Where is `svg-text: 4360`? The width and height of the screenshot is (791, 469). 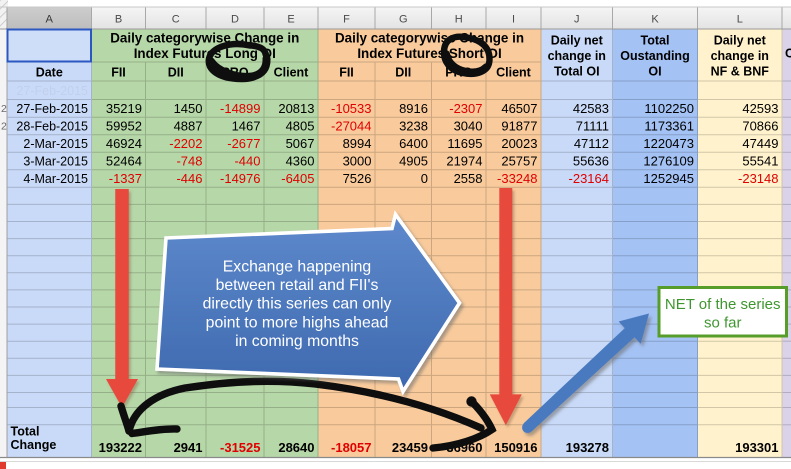
svg-text: 4360 is located at coordinates (300, 161).